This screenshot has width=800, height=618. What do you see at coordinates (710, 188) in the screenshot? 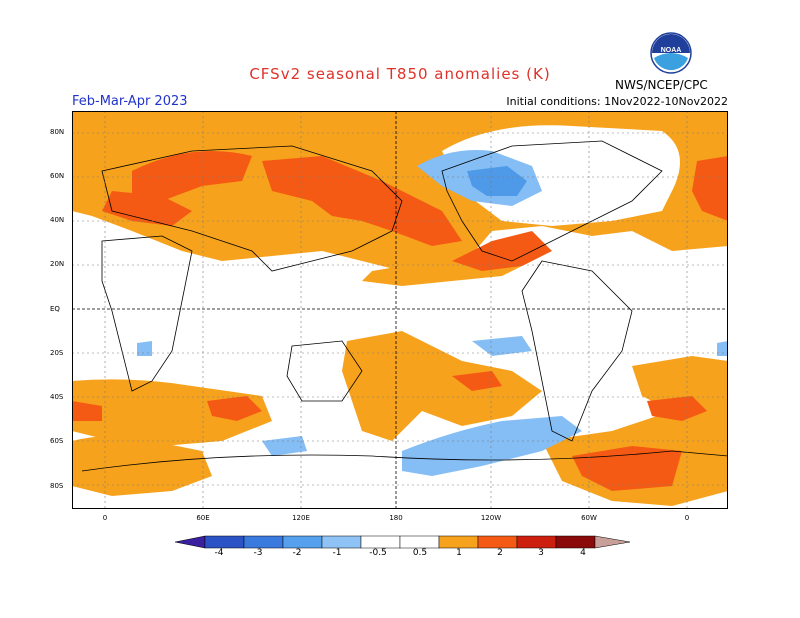
I see `anomaly-red-east` at bounding box center [710, 188].